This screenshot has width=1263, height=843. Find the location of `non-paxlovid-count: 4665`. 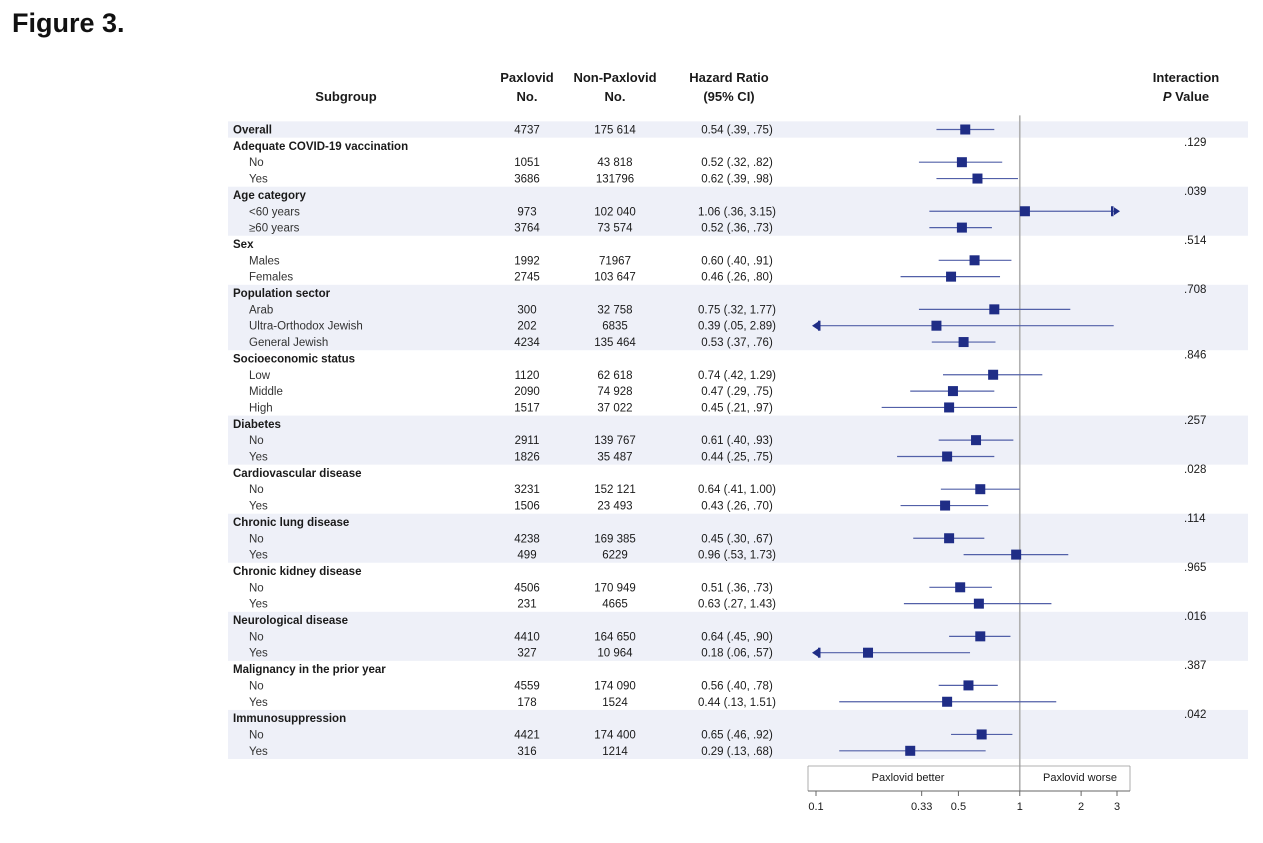

non-paxlovid-count: 4665 is located at coordinates (615, 605).